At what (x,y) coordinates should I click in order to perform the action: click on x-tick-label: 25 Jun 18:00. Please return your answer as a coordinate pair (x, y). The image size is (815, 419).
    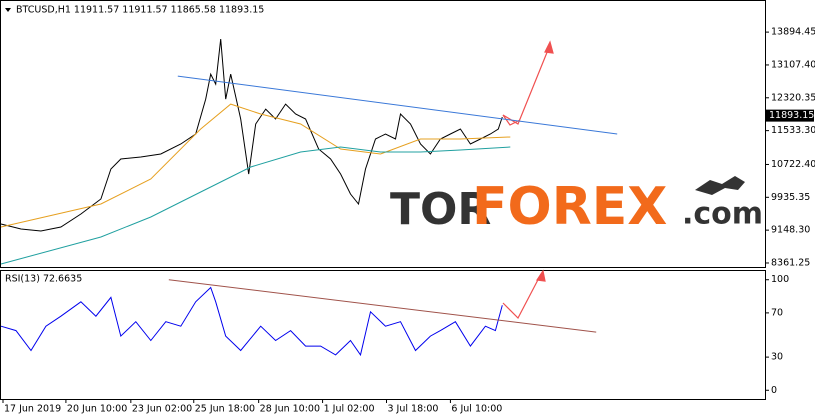
    Looking at the image, I should click on (225, 409).